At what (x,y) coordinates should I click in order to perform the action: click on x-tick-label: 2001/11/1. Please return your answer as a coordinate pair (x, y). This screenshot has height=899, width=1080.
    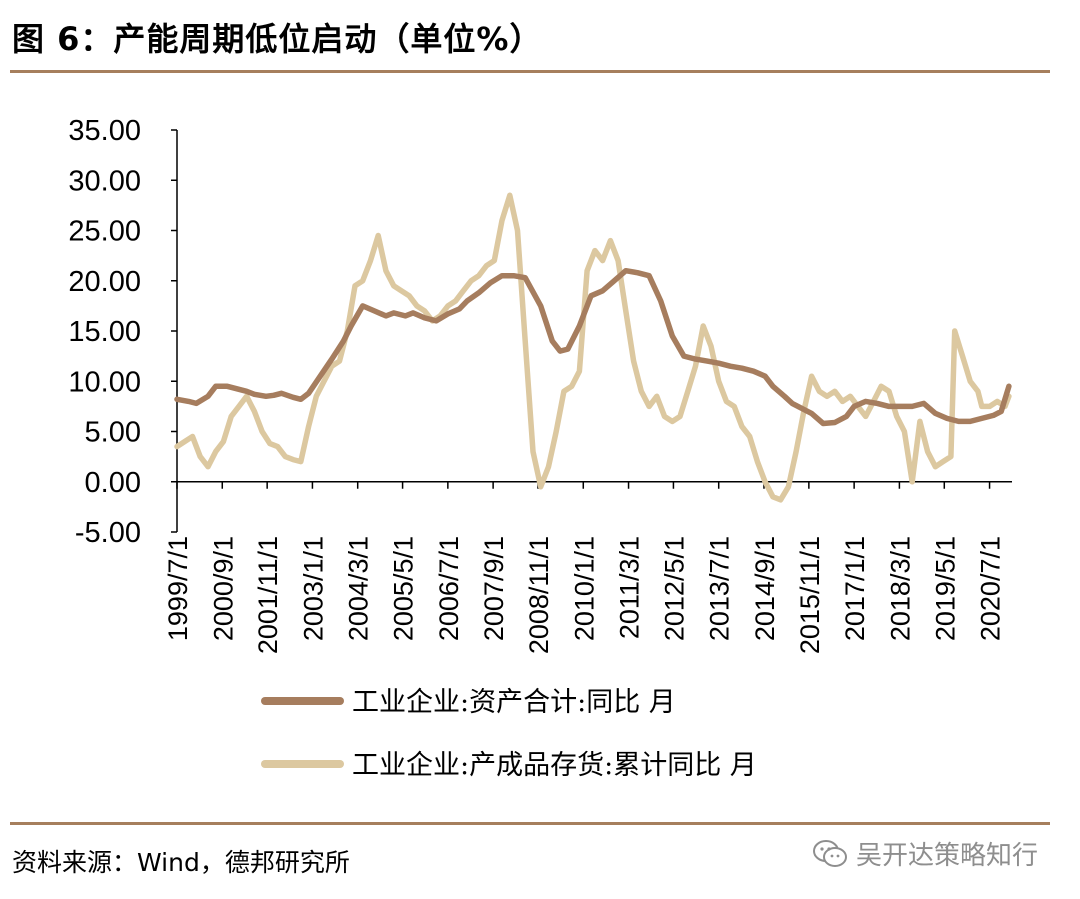
    Looking at the image, I should click on (268, 595).